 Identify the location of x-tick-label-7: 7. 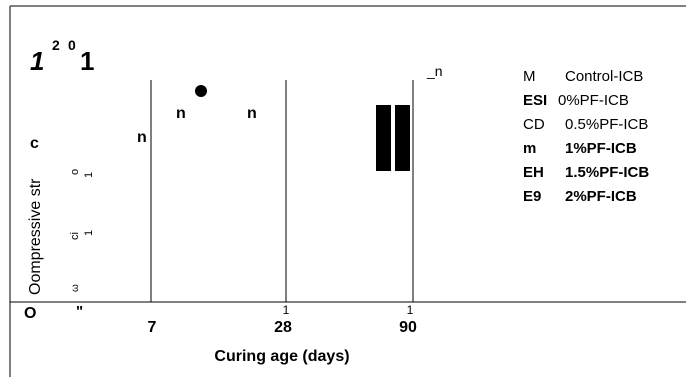
(152, 327).